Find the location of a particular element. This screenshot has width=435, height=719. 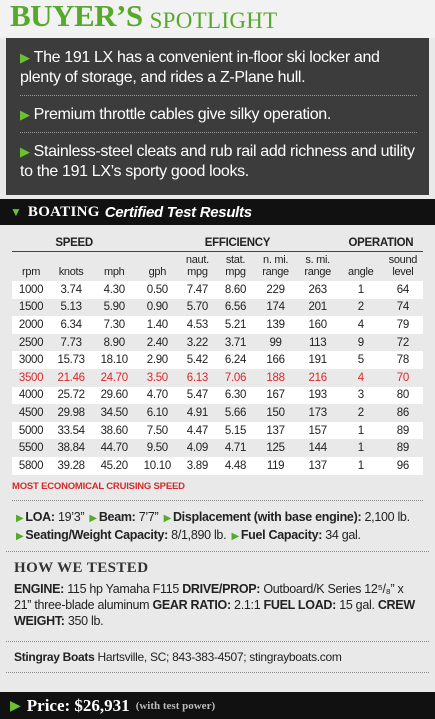

table-cell: 6.10 is located at coordinates (157, 413).